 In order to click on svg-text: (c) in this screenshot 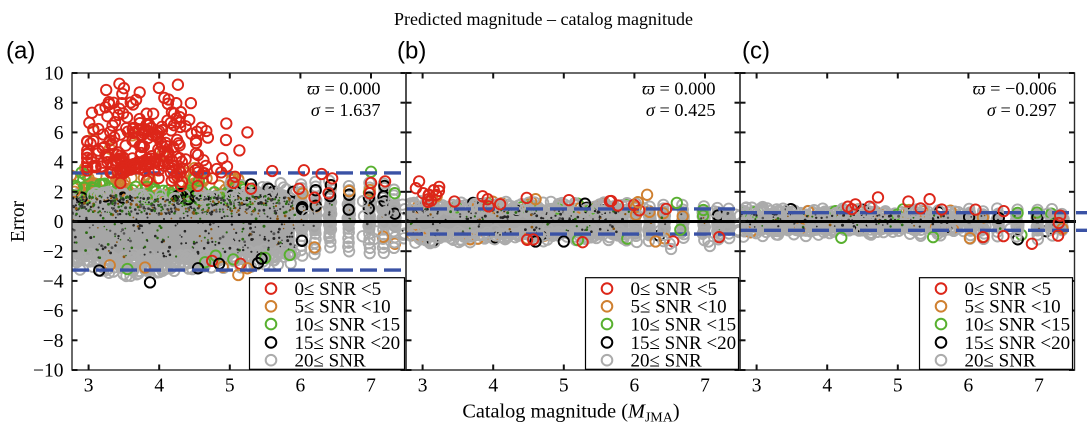, I will do `click(756, 51)`.